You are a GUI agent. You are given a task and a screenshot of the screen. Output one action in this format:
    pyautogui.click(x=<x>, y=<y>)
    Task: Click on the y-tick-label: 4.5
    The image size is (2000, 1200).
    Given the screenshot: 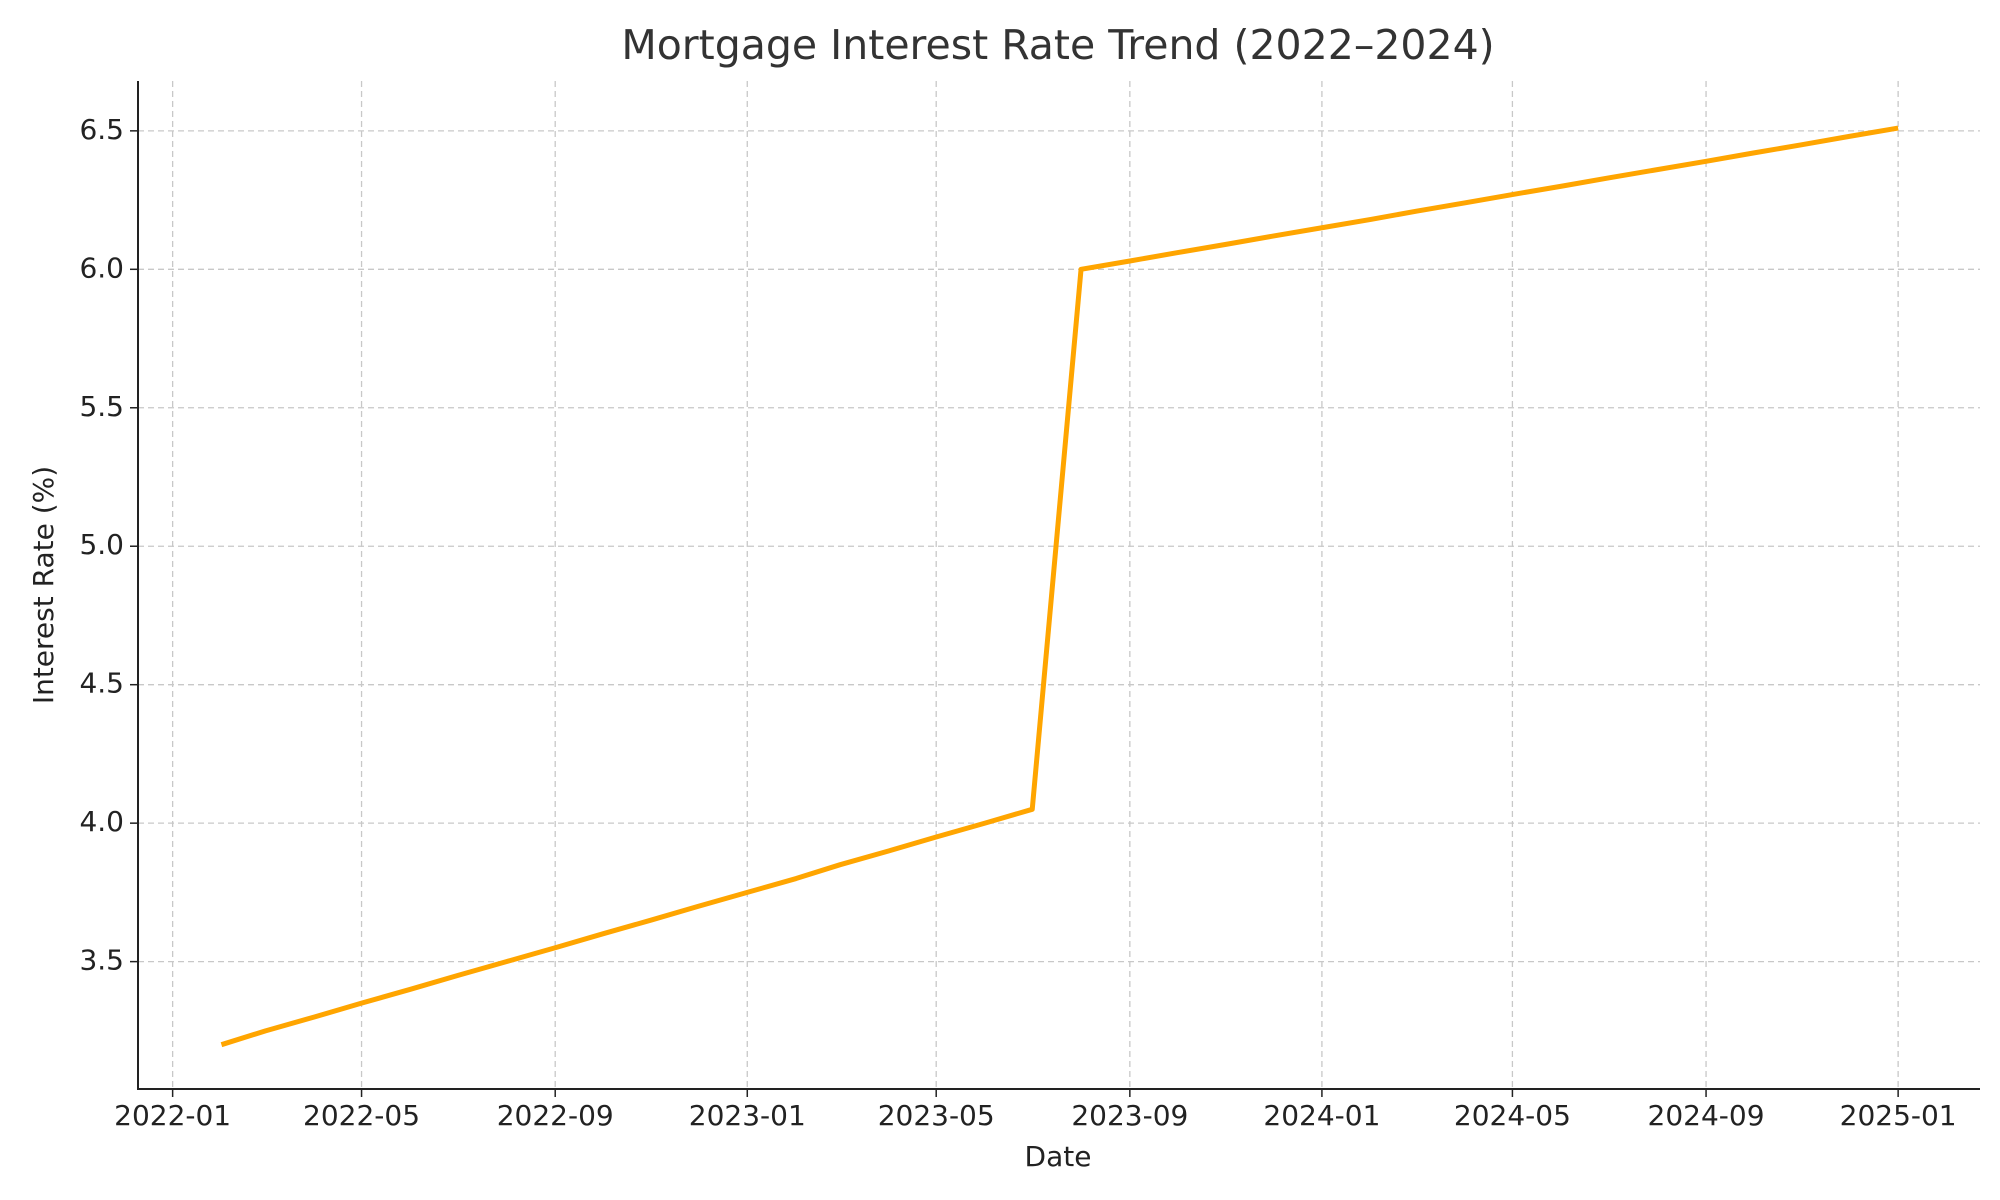 What is the action you would take?
    pyautogui.click(x=101, y=683)
    